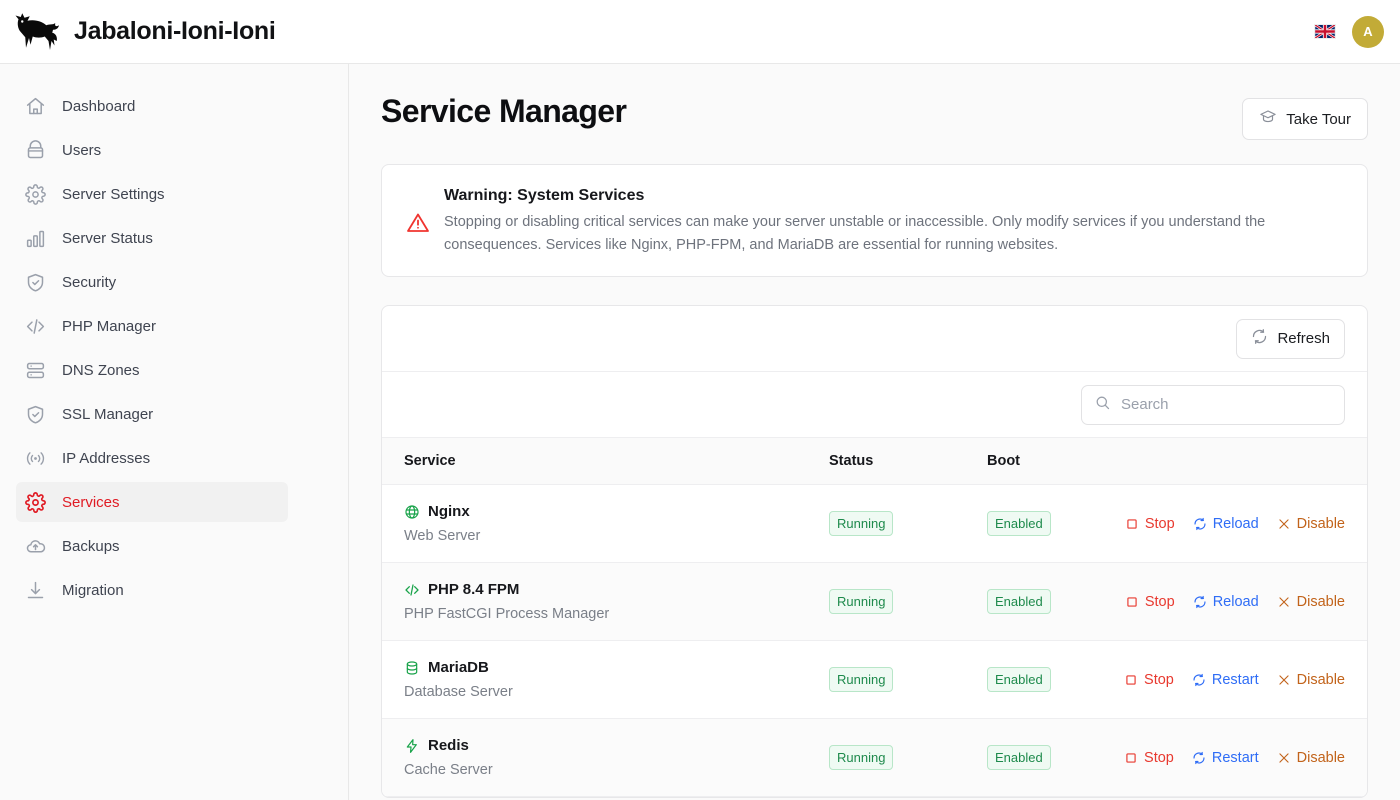 The image size is (1400, 800). Describe the element at coordinates (605, 758) in the screenshot. I see `cell-service: Redis Cache Server` at that location.